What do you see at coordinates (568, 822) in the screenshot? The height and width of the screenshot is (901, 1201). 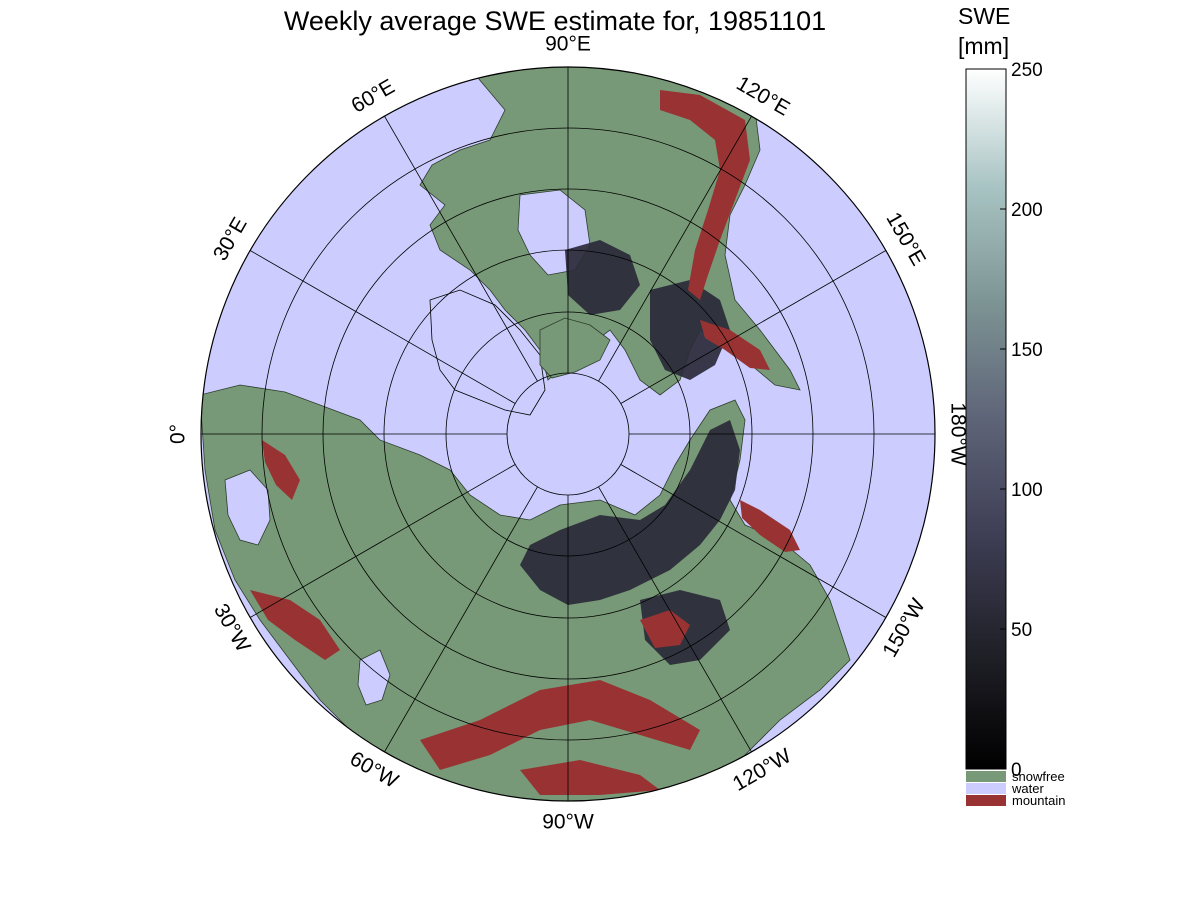 I see `longitude-label: 90°W` at bounding box center [568, 822].